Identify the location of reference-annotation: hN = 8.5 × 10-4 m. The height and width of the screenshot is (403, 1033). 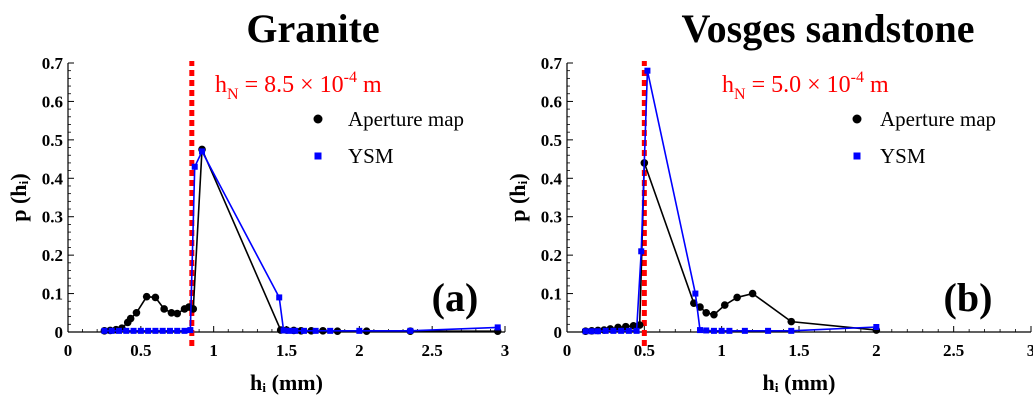
(298, 86).